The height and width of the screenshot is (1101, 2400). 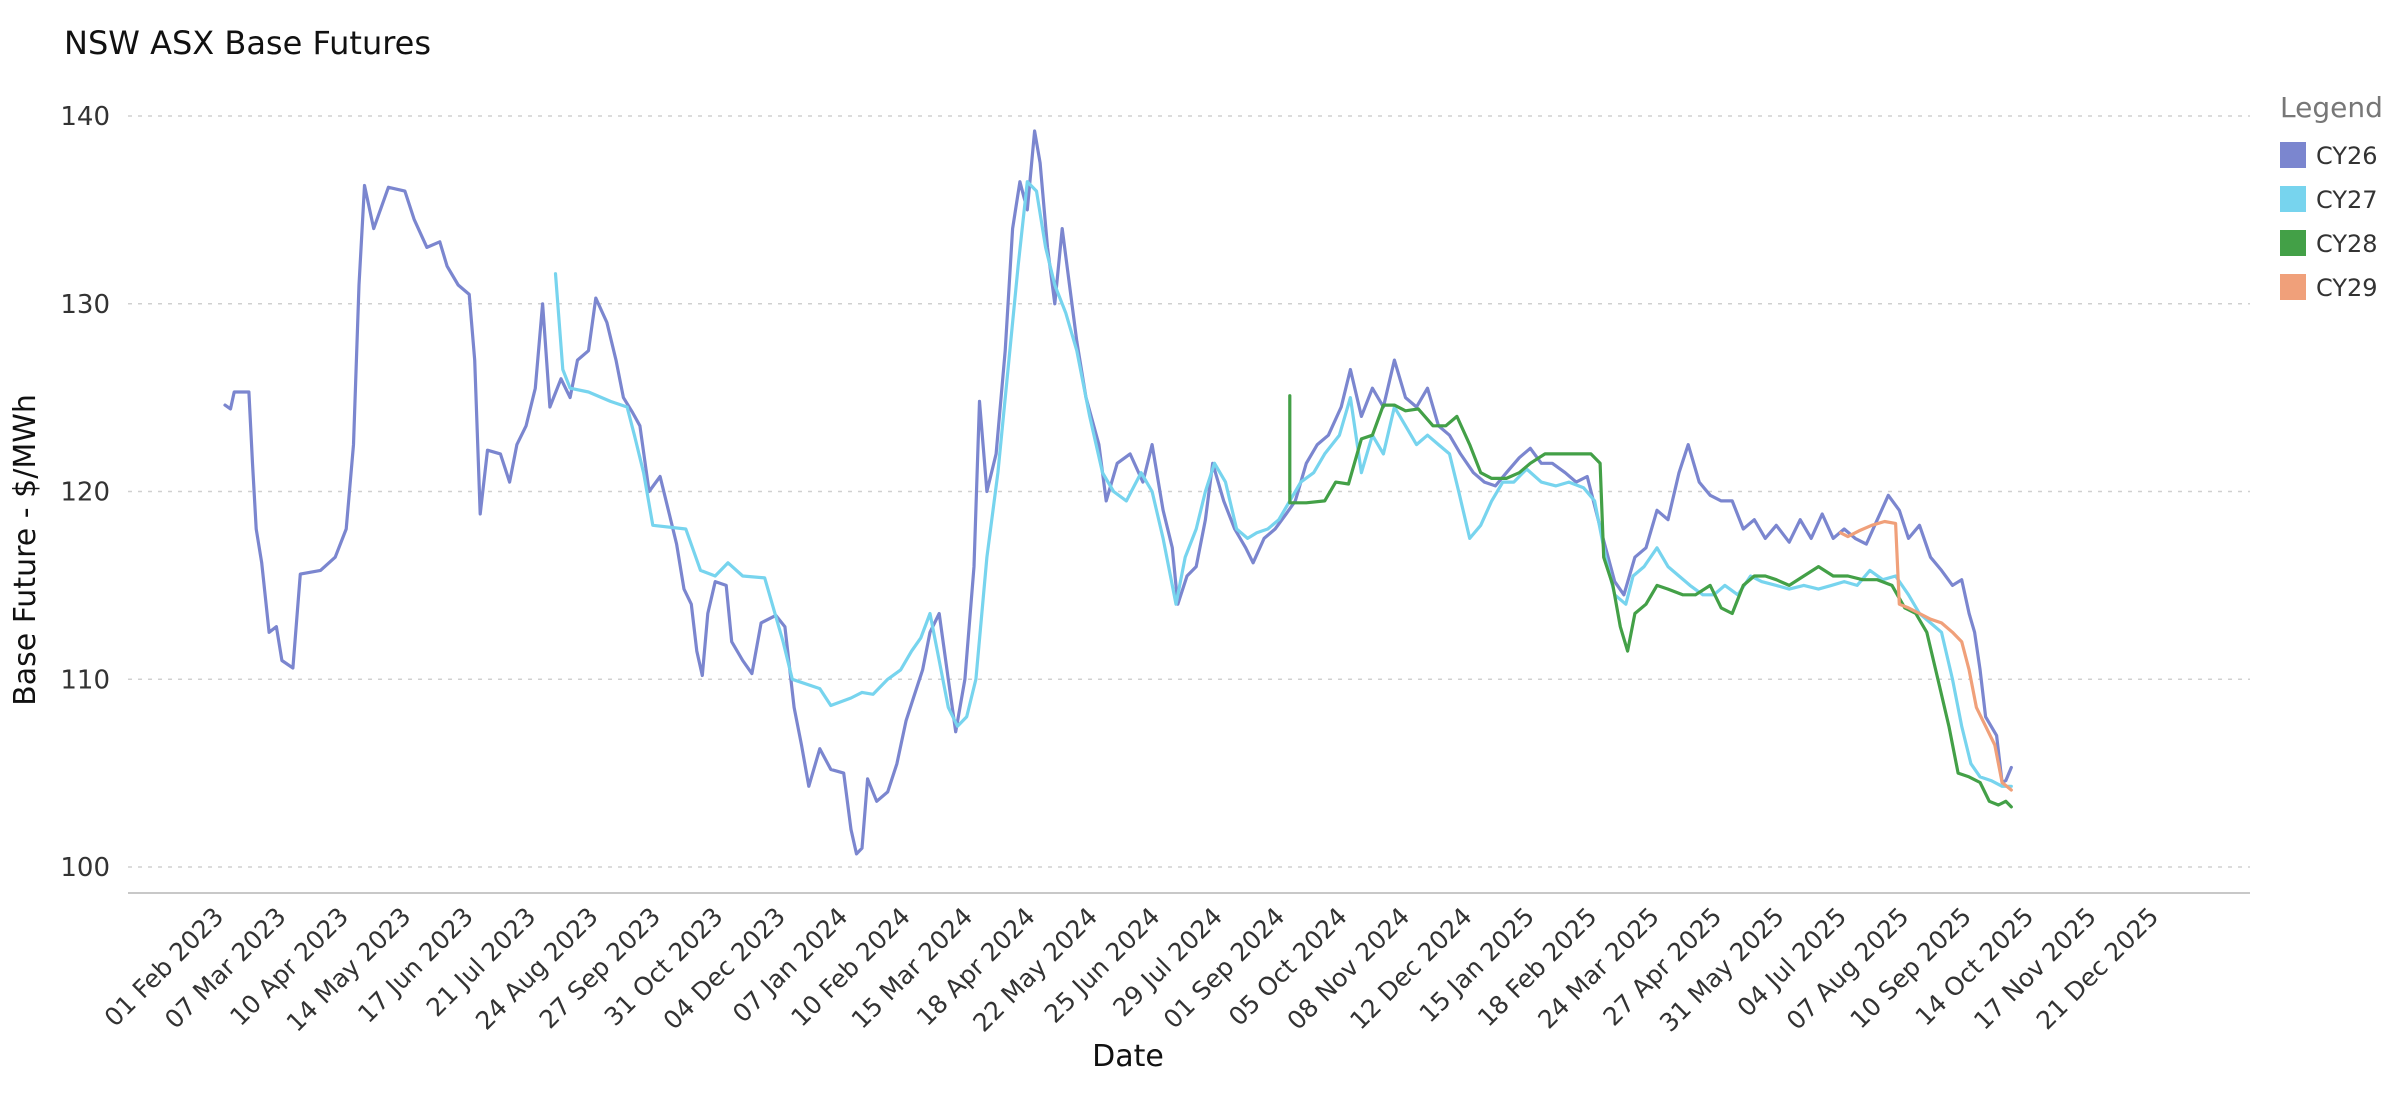 What do you see at coordinates (2347, 156) in the screenshot?
I see `legend-label-cy26: CY26` at bounding box center [2347, 156].